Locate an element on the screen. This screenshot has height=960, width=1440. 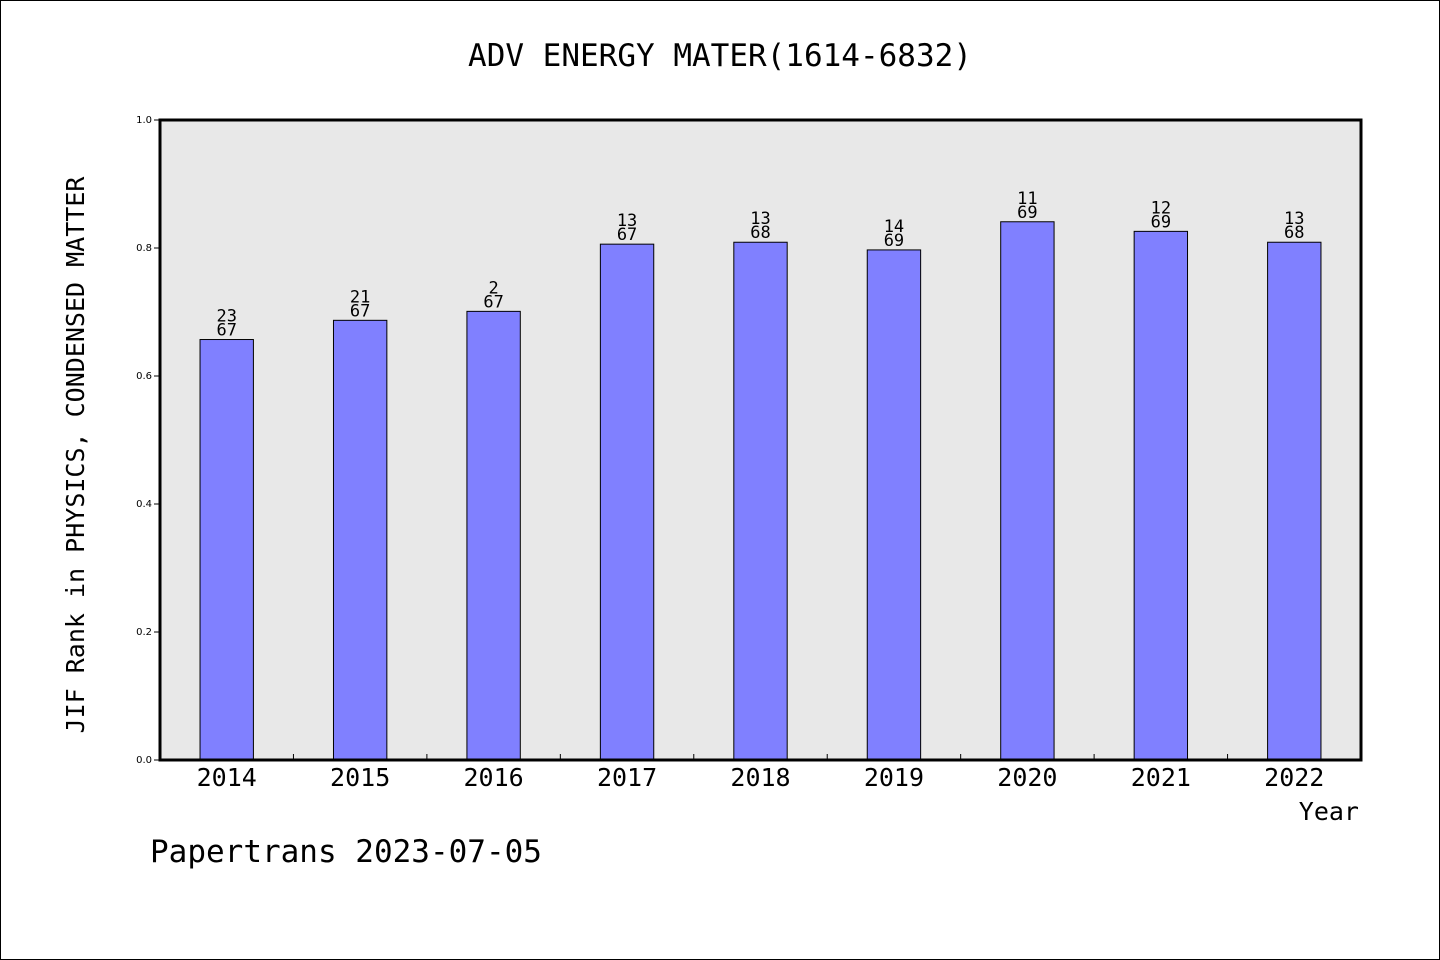
x-tick-label: 2015 is located at coordinates (360, 777).